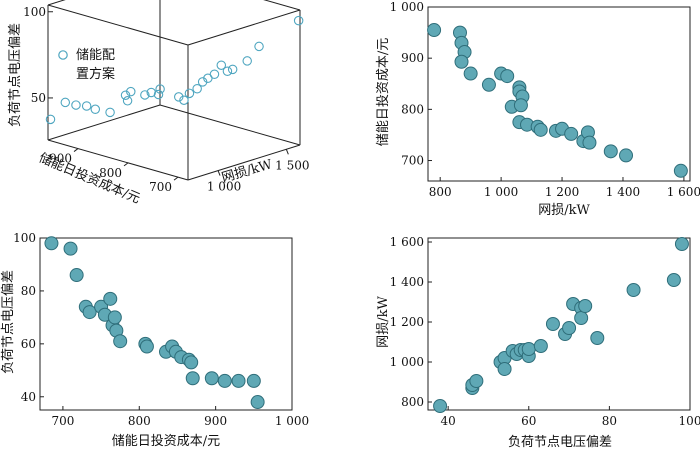 Image resolution: width=700 pixels, height=452 pixels. Describe the element at coordinates (215, 421) in the screenshot. I see `panel-c-x-tick-label: 900` at that location.